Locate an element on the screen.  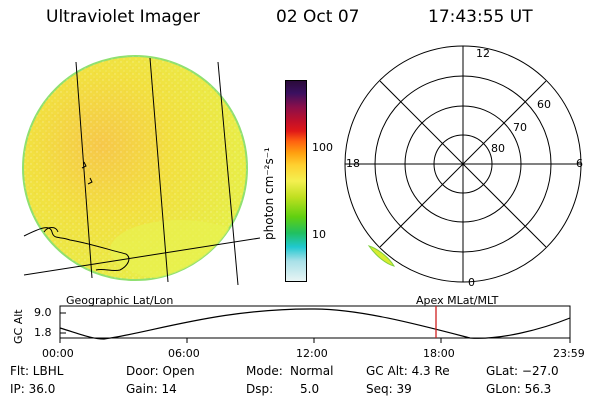
altitude-xtick-1200: 12:00 is located at coordinates (312, 353).